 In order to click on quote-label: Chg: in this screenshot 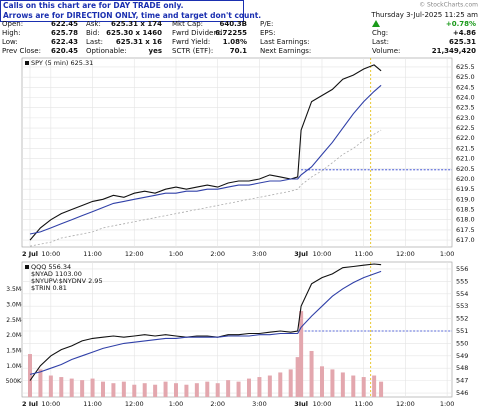, I will do `click(380, 33)`.